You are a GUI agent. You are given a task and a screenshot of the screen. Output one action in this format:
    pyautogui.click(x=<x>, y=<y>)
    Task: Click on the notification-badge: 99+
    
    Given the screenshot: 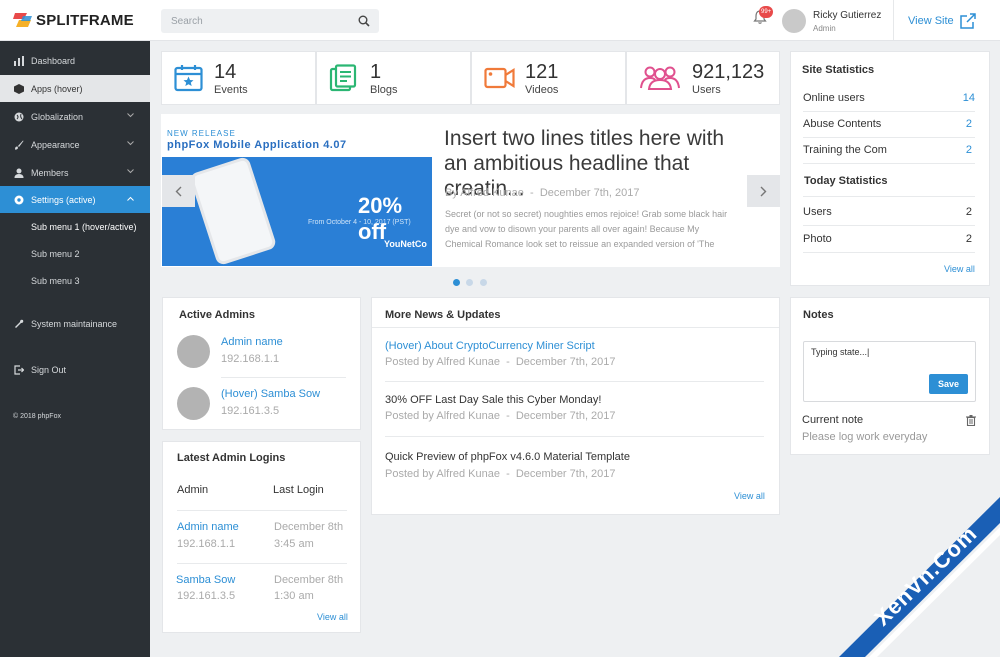 What is the action you would take?
    pyautogui.click(x=766, y=12)
    